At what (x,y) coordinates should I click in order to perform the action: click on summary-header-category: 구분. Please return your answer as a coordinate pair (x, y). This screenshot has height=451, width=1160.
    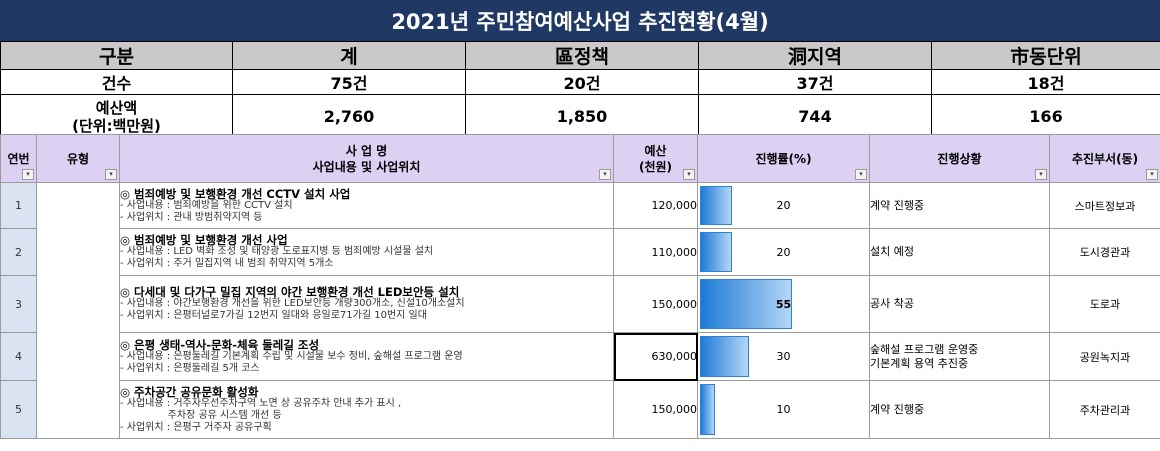
    Looking at the image, I should click on (116, 55).